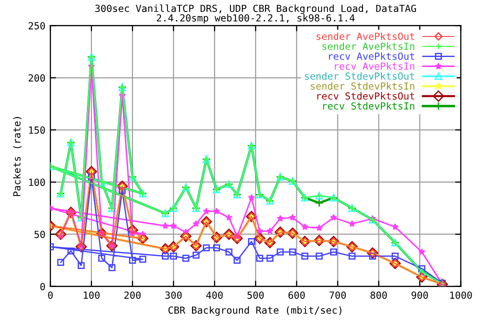 The image size is (480, 320). Describe the element at coordinates (365, 36) in the screenshot. I see `legend-label: sender AvePktsOut` at that location.